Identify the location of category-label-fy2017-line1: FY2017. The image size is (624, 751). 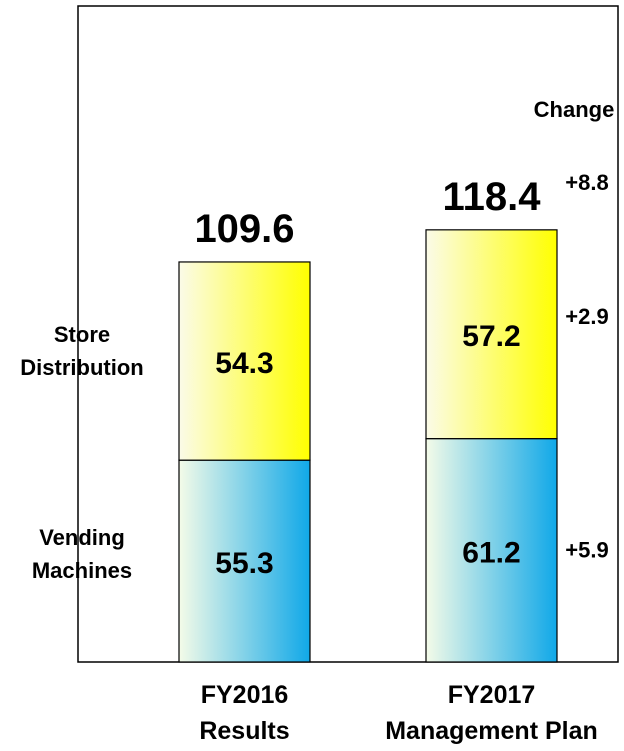
(492, 695).